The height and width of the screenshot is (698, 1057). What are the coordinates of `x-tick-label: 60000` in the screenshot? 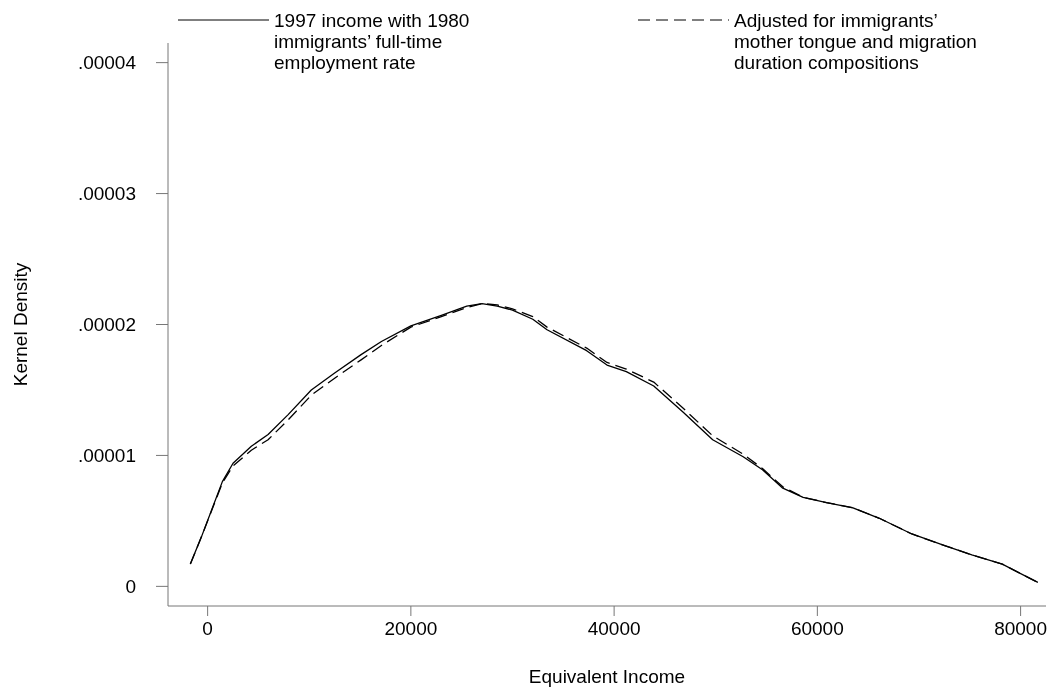 It's located at (817, 629).